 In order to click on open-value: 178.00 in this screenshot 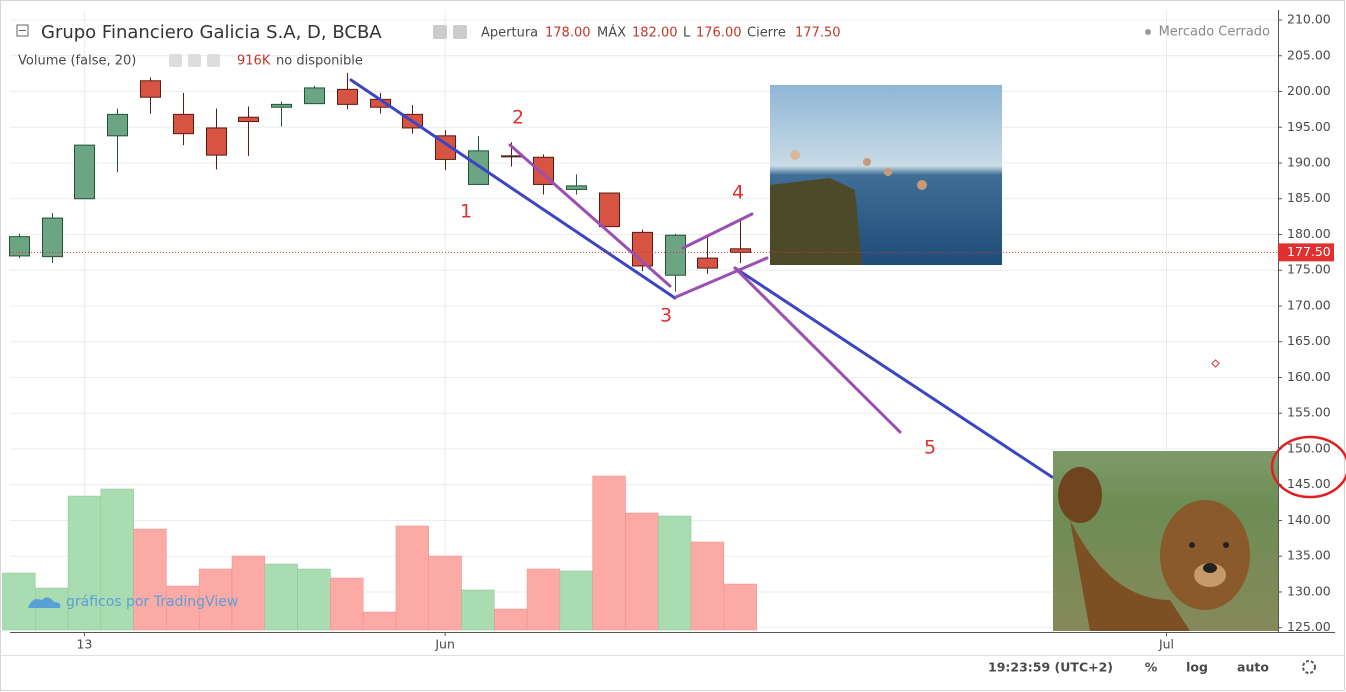, I will do `click(568, 33)`.